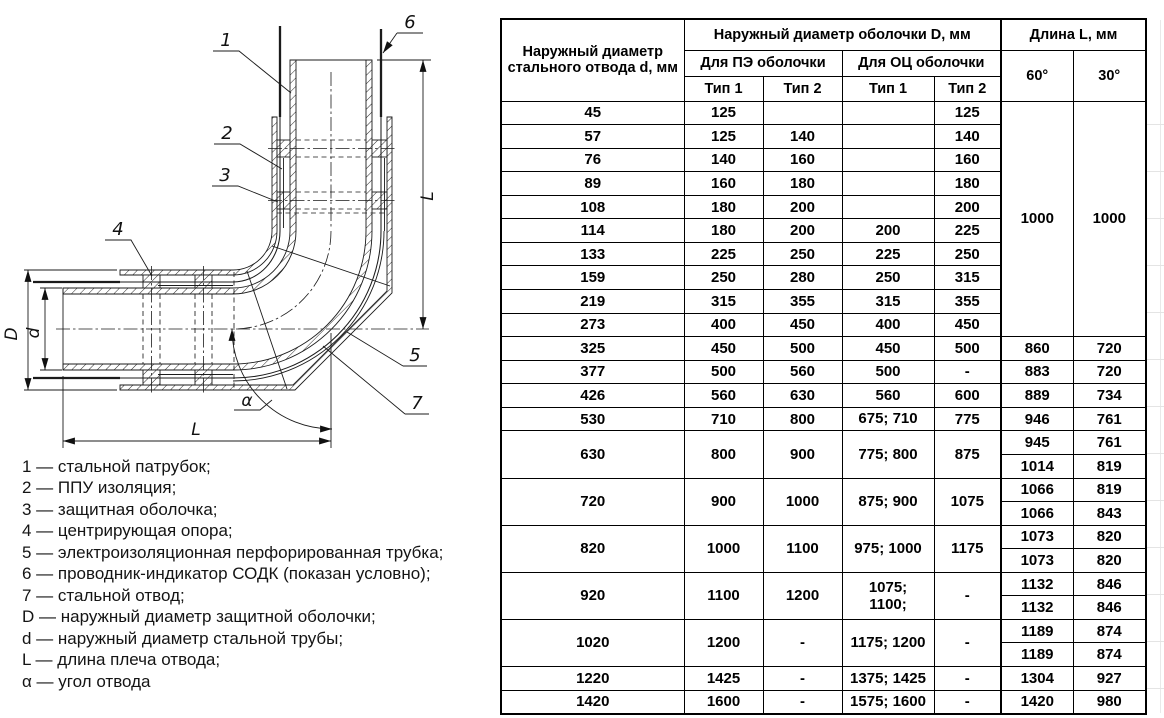 This screenshot has height=718, width=1164. What do you see at coordinates (888, 254) in the screenshot?
I see `cell-oc-type1: 225` at bounding box center [888, 254].